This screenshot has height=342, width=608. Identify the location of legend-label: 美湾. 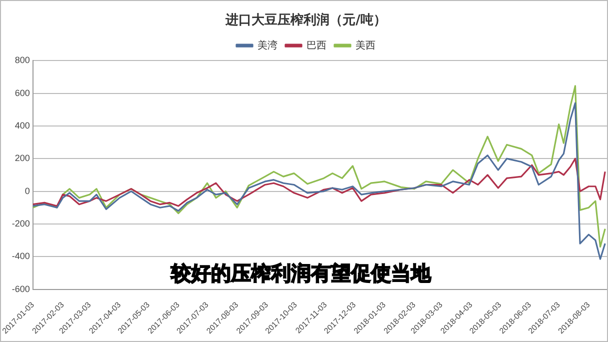
(268, 45).